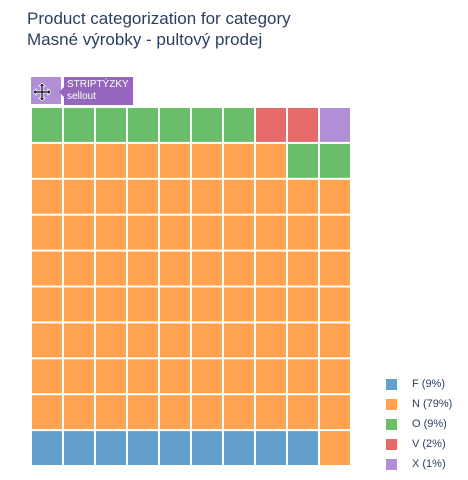 This screenshot has width=468, height=480. What do you see at coordinates (419, 404) in the screenshot?
I see `legend-item: N (79%)` at bounding box center [419, 404].